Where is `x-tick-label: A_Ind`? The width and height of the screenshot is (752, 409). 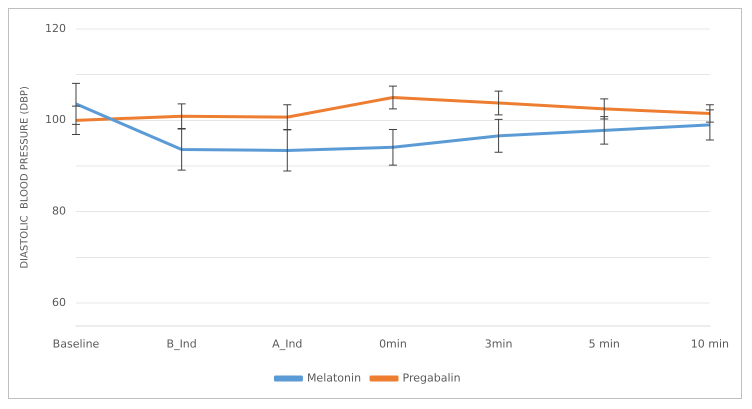 x-tick-label: A_Ind is located at coordinates (287, 343).